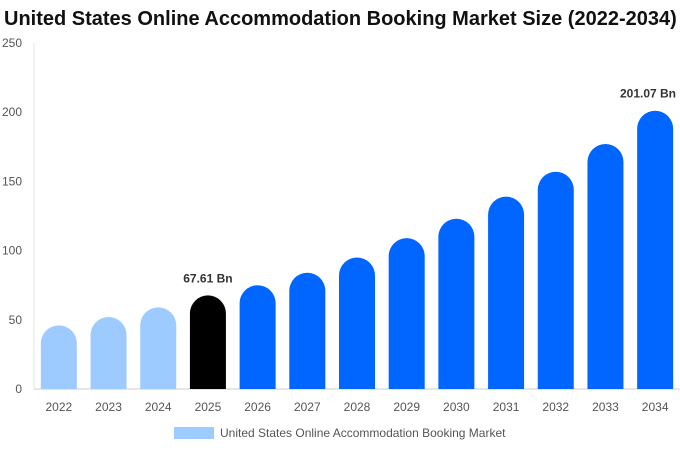  Describe the element at coordinates (506, 407) in the screenshot. I see `x-tick-label: 2031` at that location.